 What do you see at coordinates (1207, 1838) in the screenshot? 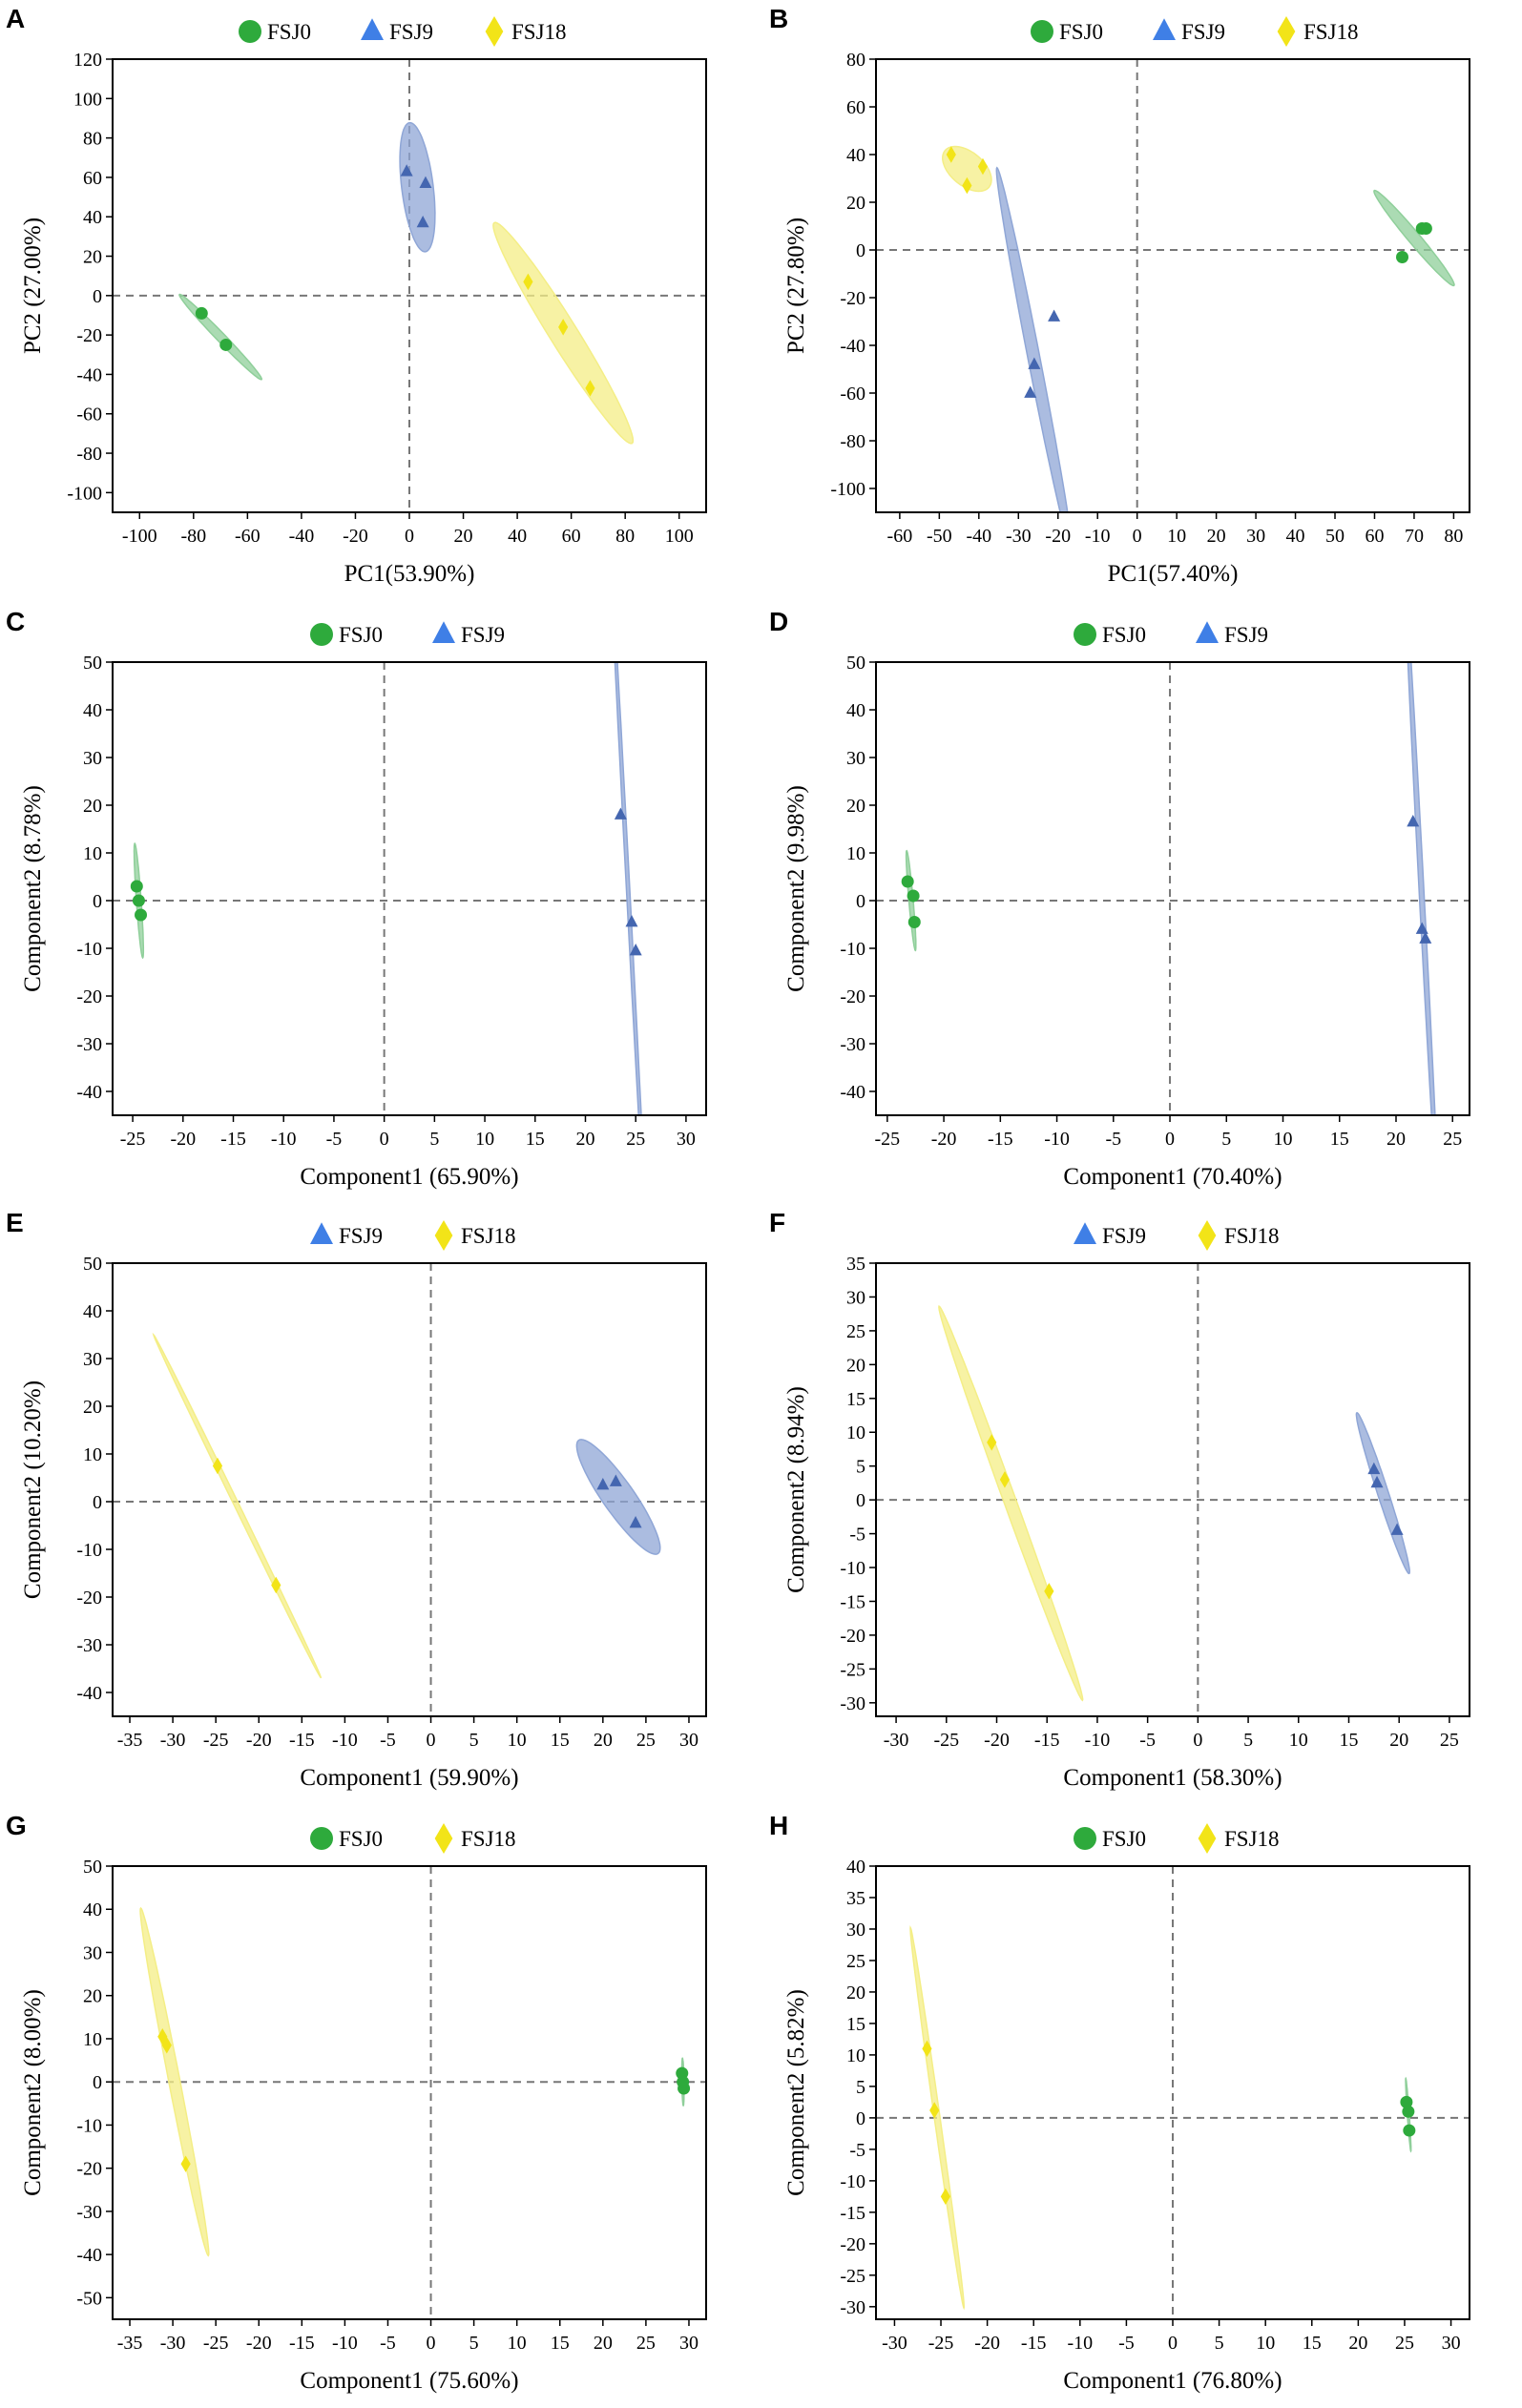
I see `legend-marker-fsj18` at bounding box center [1207, 1838].